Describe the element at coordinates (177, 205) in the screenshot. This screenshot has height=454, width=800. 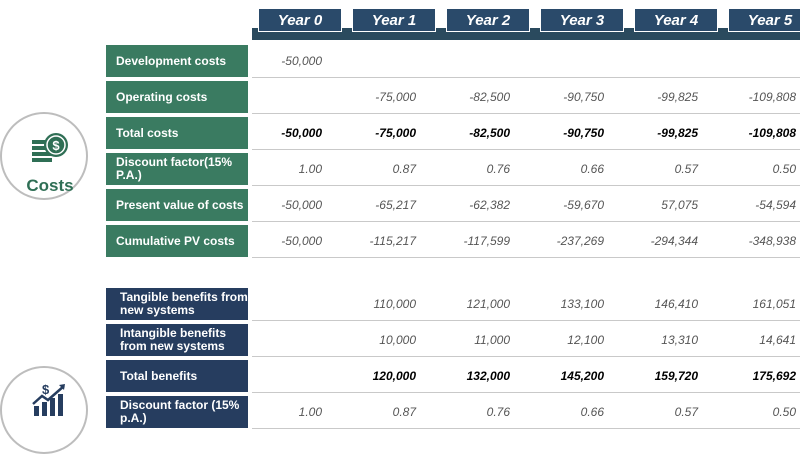
I see `row-label: Present value of costs` at that location.